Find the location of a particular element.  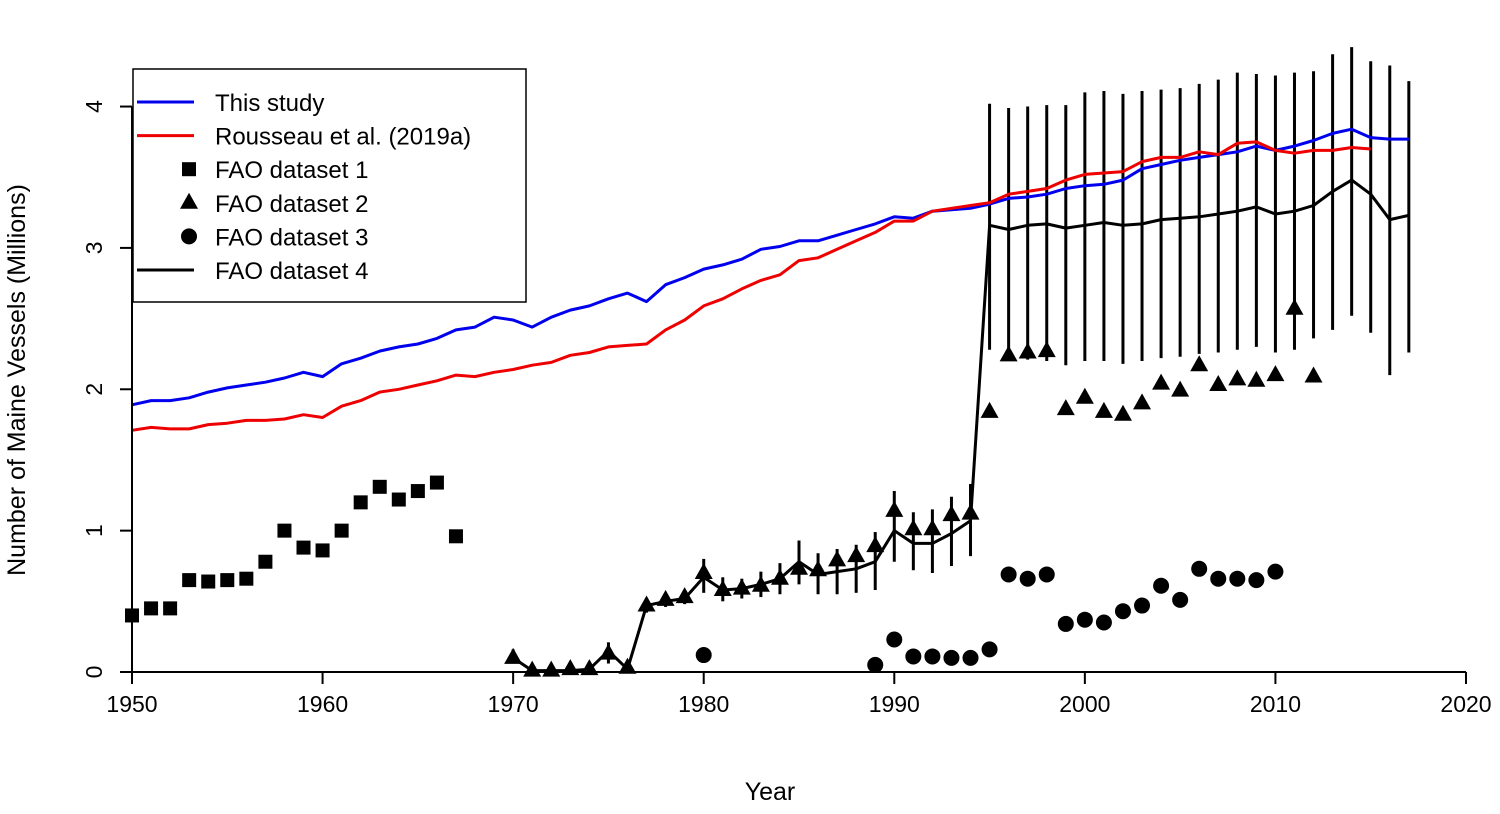

legend-label: Rousseau et al. (2019a) is located at coordinates (343, 137).